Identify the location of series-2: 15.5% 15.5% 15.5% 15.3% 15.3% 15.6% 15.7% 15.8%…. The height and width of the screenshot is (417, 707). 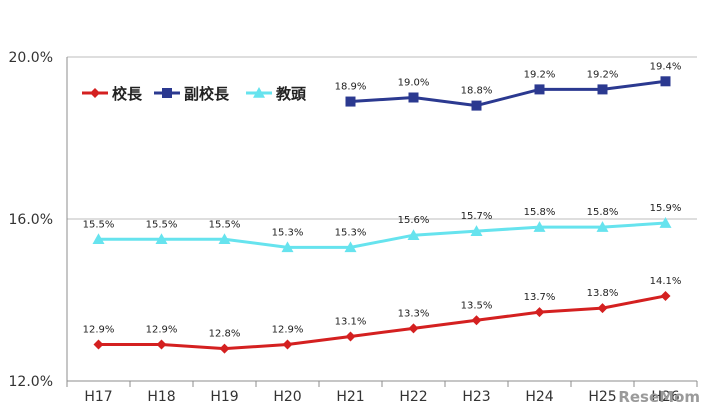
(382, 228).